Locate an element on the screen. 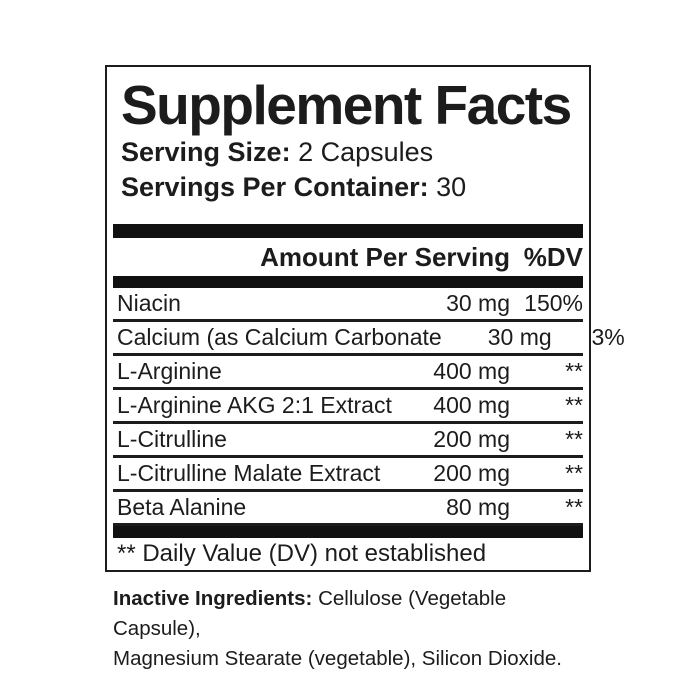  ingredient-name: Beta Alanine is located at coordinates (182, 507).